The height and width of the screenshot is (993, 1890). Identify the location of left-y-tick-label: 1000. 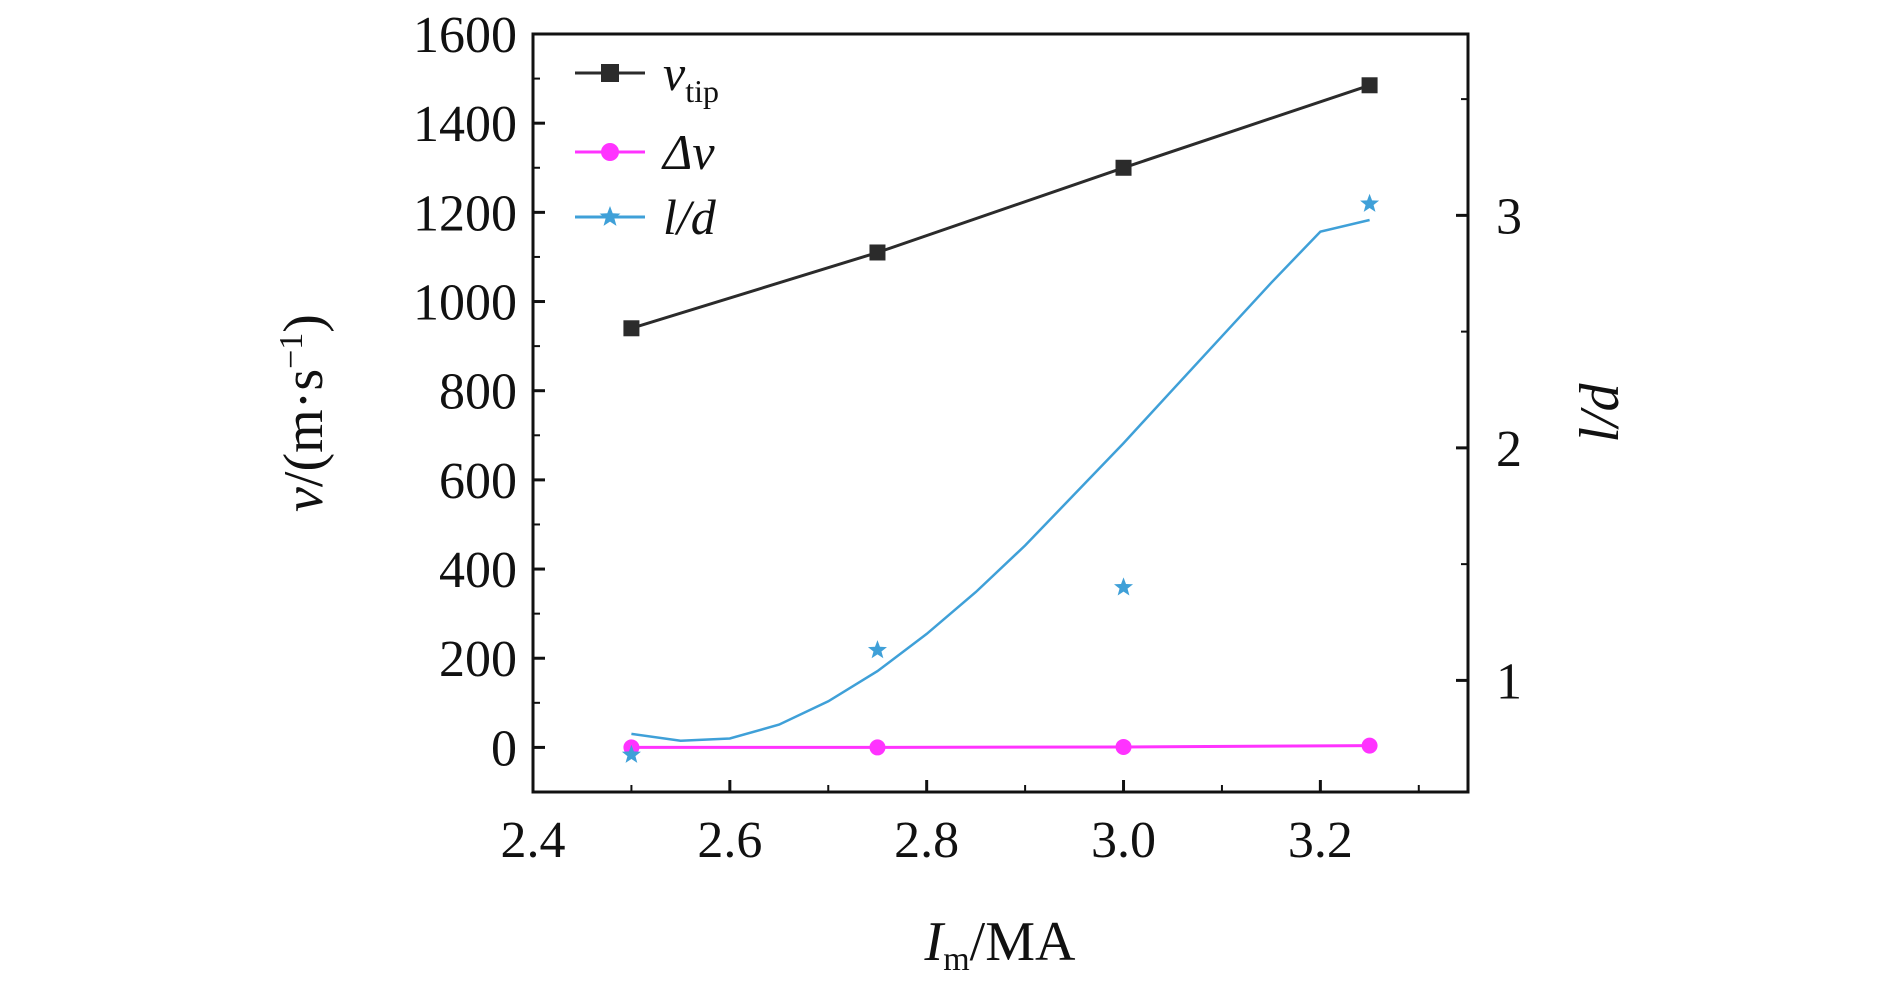
(465, 303).